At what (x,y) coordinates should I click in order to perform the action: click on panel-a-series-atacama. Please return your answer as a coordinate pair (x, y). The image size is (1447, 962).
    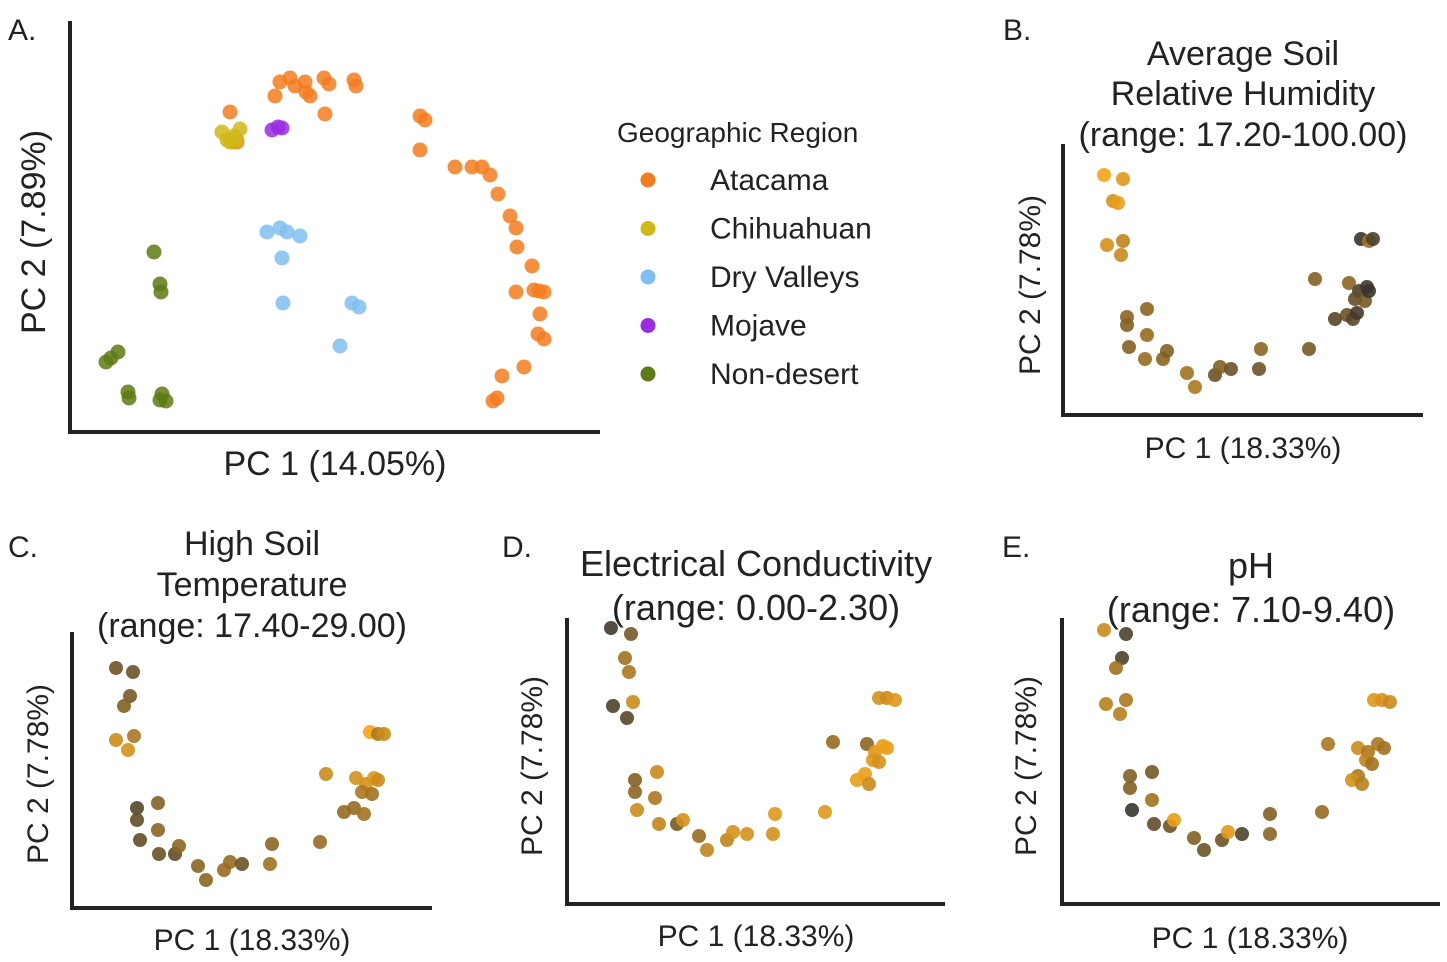
    Looking at the image, I should click on (387, 239).